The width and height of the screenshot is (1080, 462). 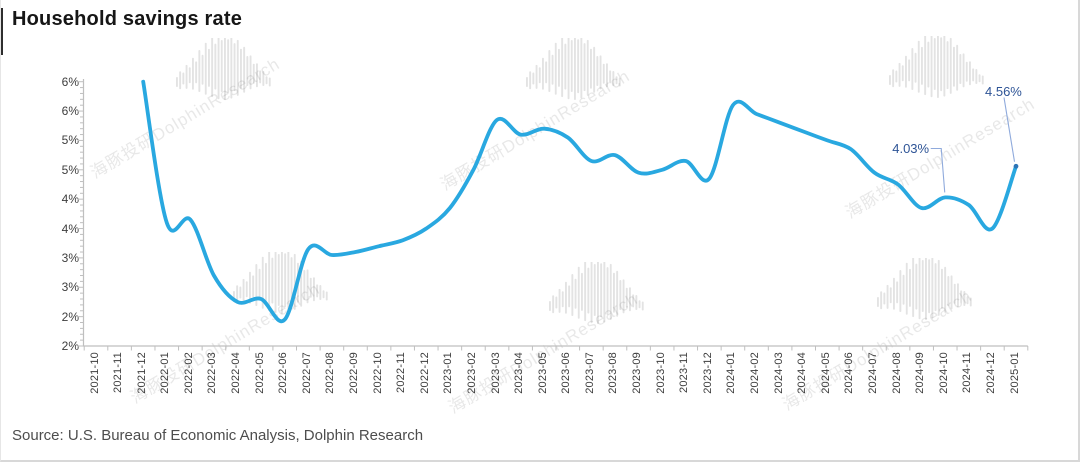 I want to click on annotation-2025-01: 4.56%, so click(x=1003, y=91).